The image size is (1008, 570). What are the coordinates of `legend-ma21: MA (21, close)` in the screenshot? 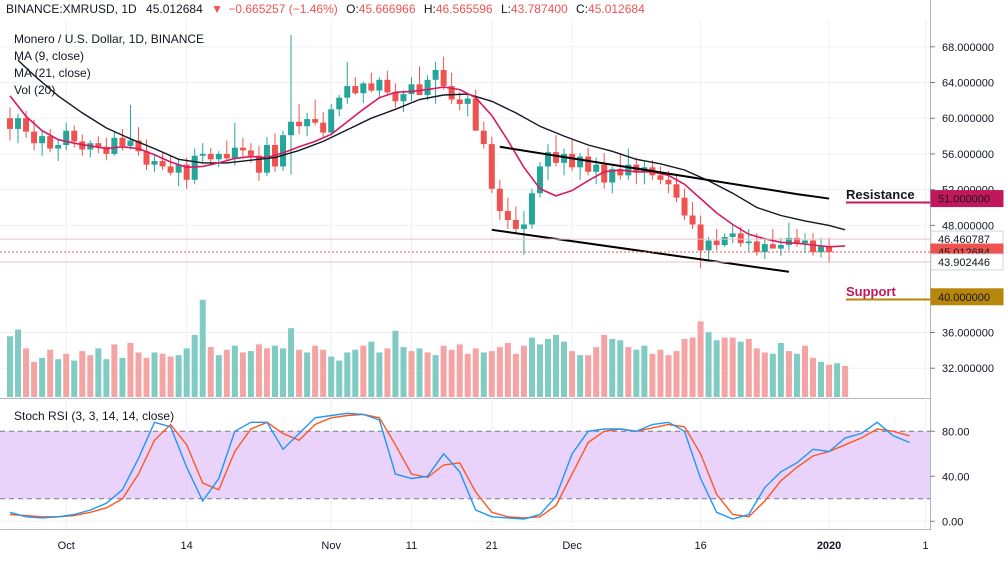 It's located at (52, 73).